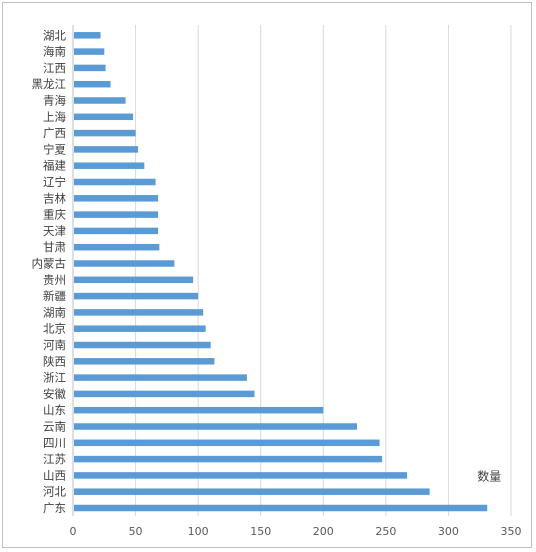 This screenshot has height=552, width=536. What do you see at coordinates (54, 443) in the screenshot?
I see `category-label: 四川` at bounding box center [54, 443].